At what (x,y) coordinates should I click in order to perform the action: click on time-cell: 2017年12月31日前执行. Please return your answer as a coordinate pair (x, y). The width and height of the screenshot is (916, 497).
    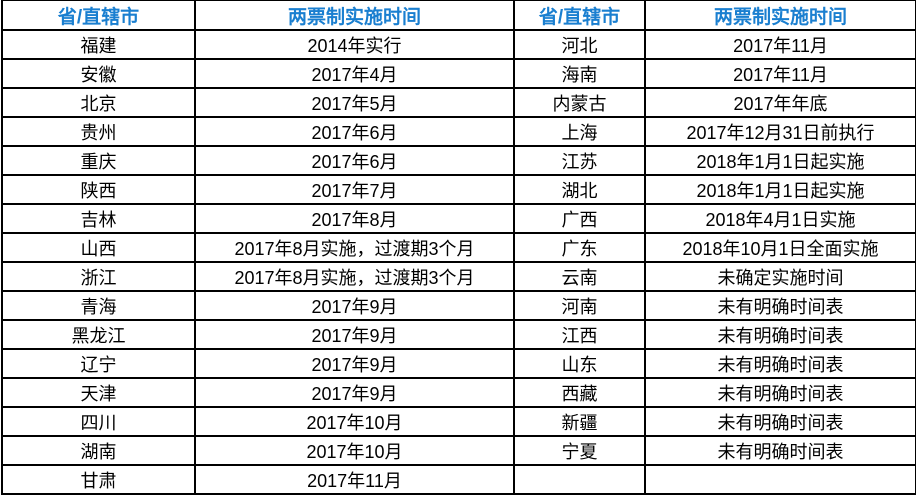
    Looking at the image, I should click on (780, 131).